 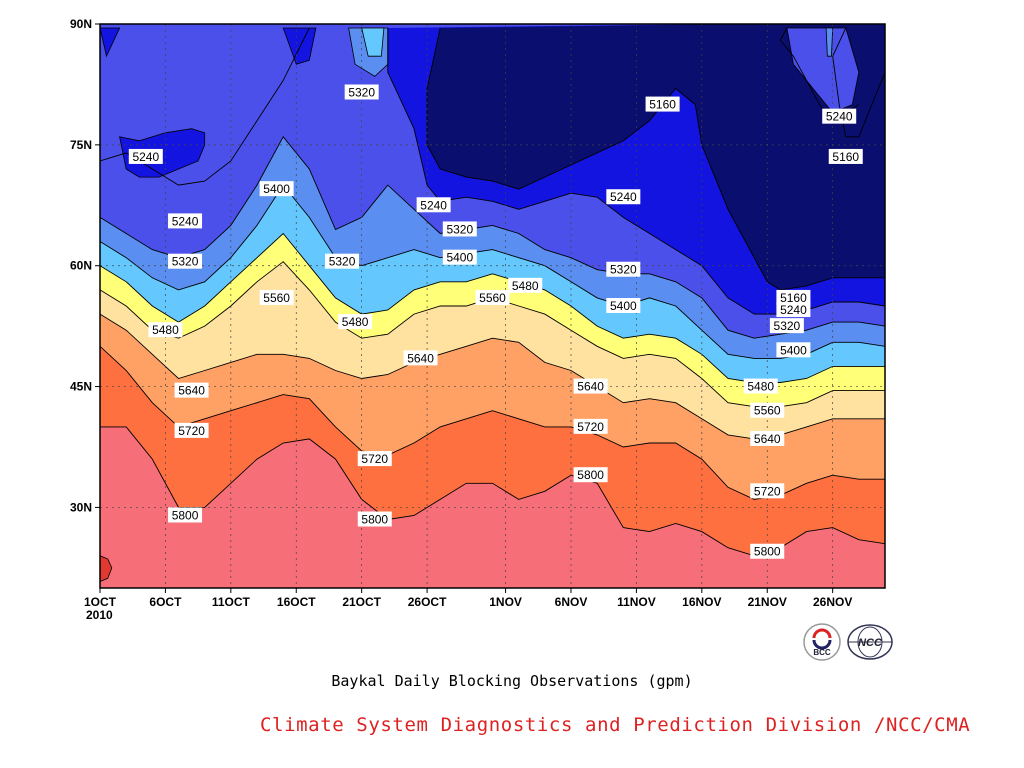 I want to click on bcc-logo-icon: BCC, so click(x=822, y=642).